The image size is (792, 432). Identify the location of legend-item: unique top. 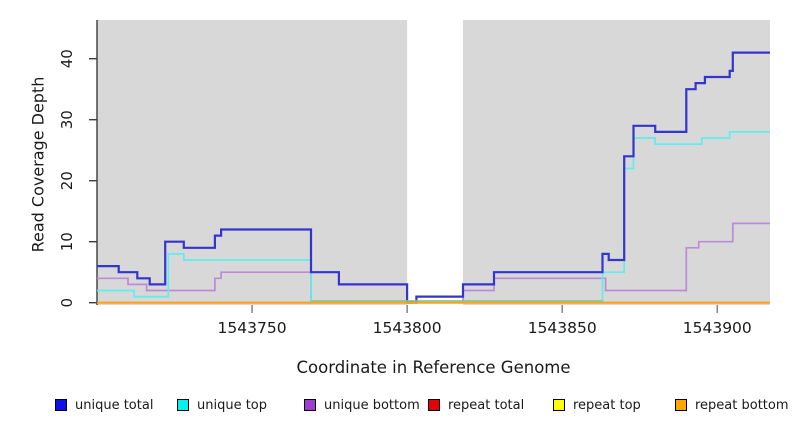
(222, 405).